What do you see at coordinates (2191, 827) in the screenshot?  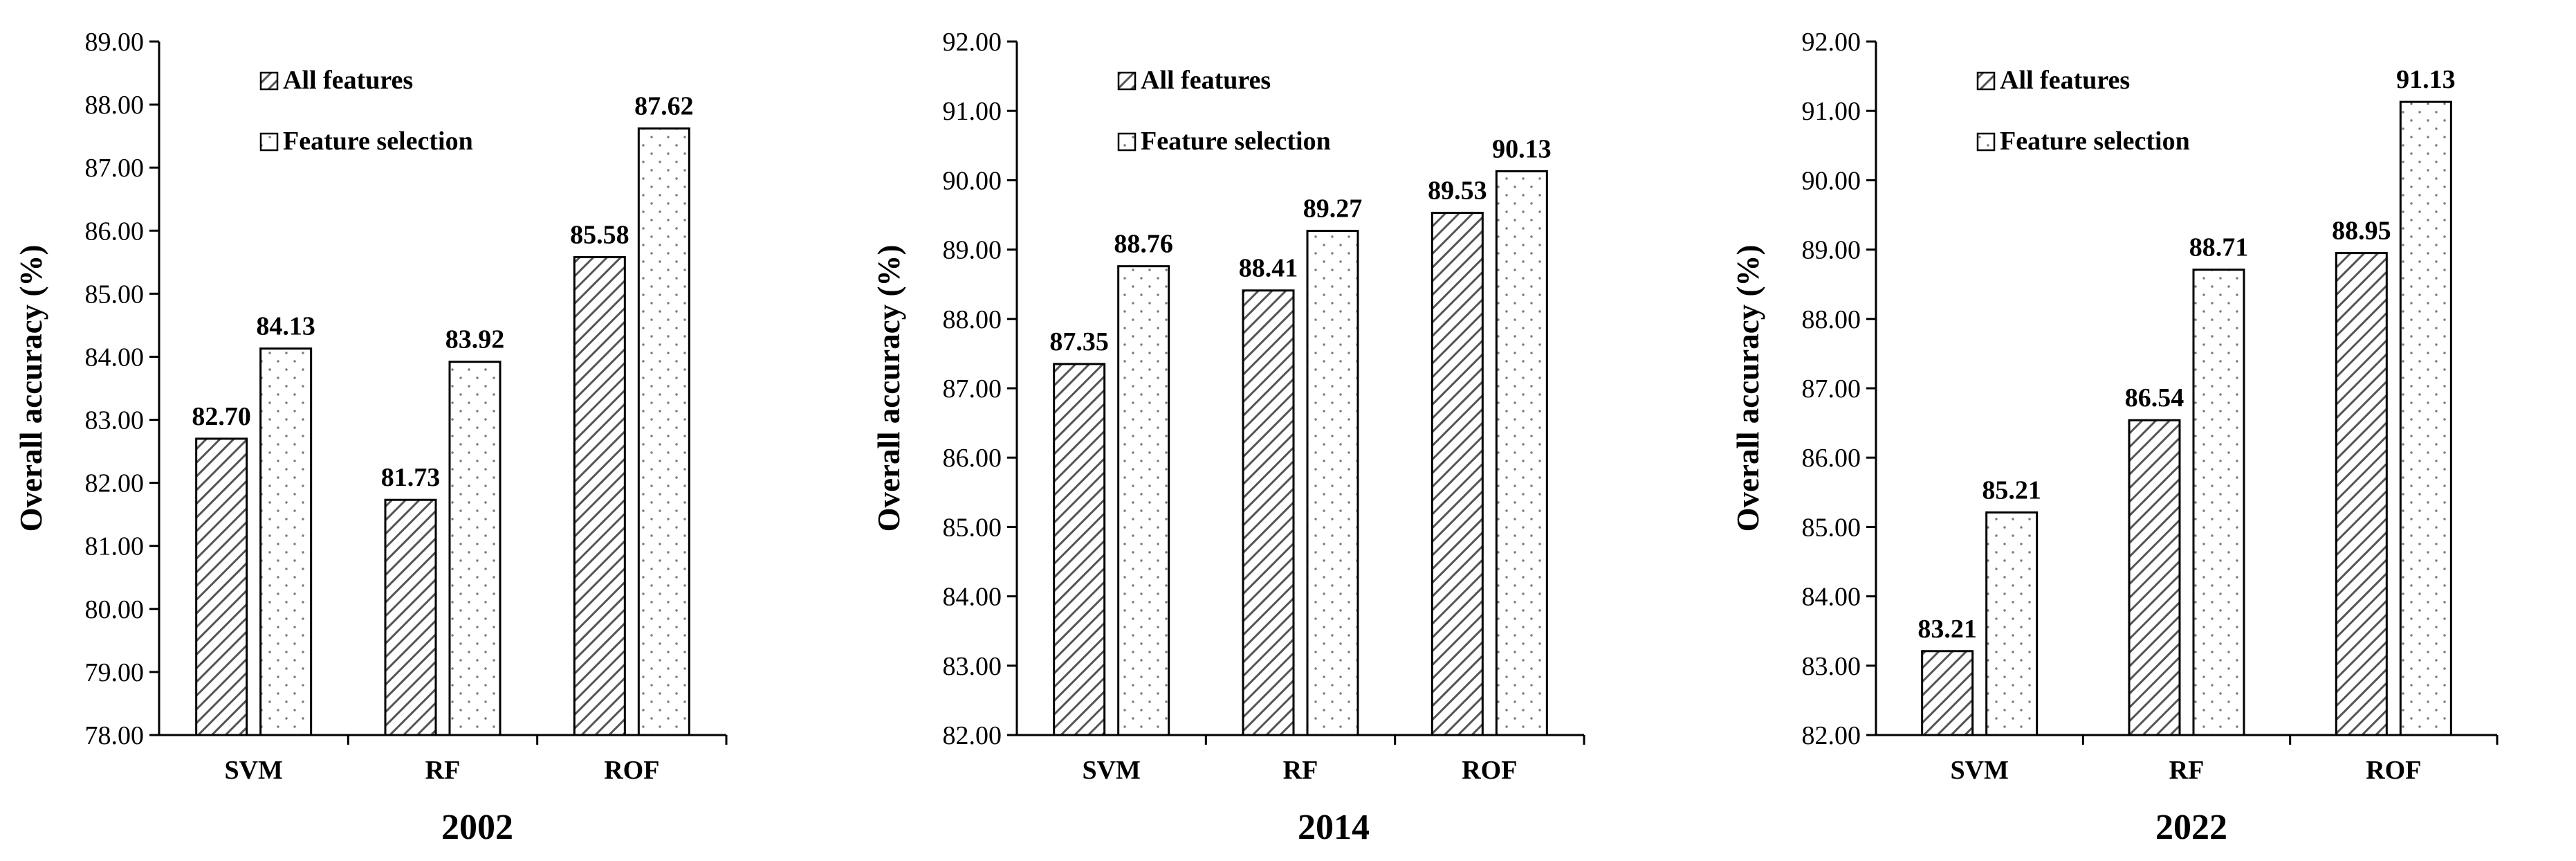 I see `panel-title: 2022` at bounding box center [2191, 827].